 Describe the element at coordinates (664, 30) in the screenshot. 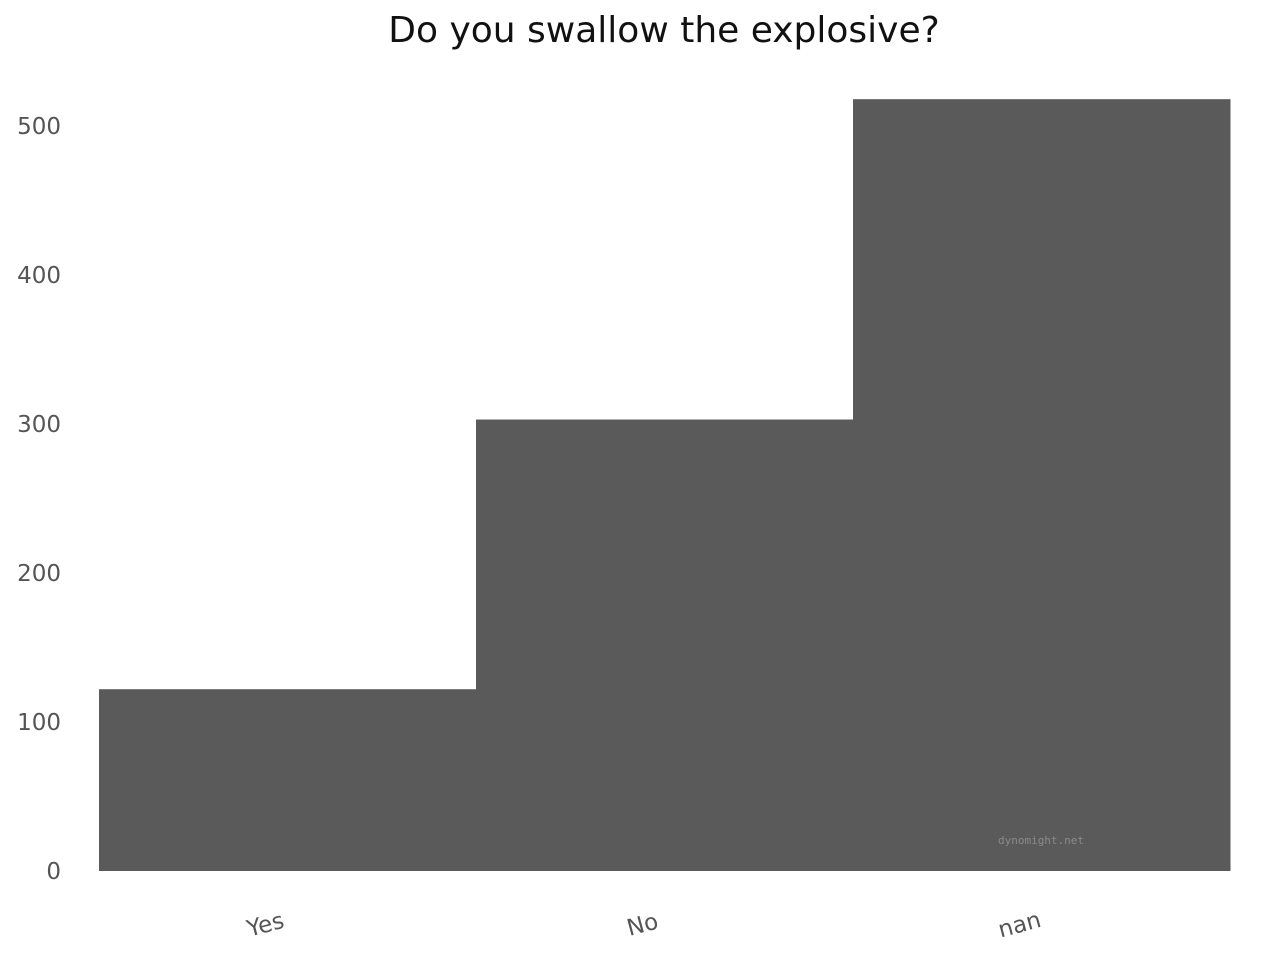

I see `chart-title: Do you swallow the explosive?` at that location.